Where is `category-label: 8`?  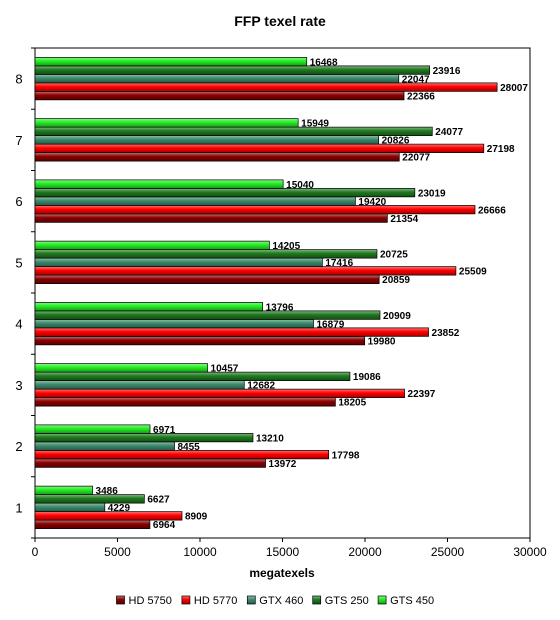
category-label: 8 is located at coordinates (18, 79).